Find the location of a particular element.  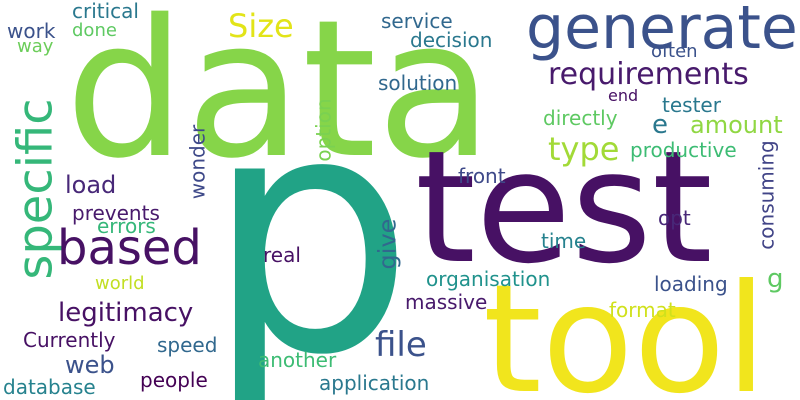

word-load: load is located at coordinates (91, 185).